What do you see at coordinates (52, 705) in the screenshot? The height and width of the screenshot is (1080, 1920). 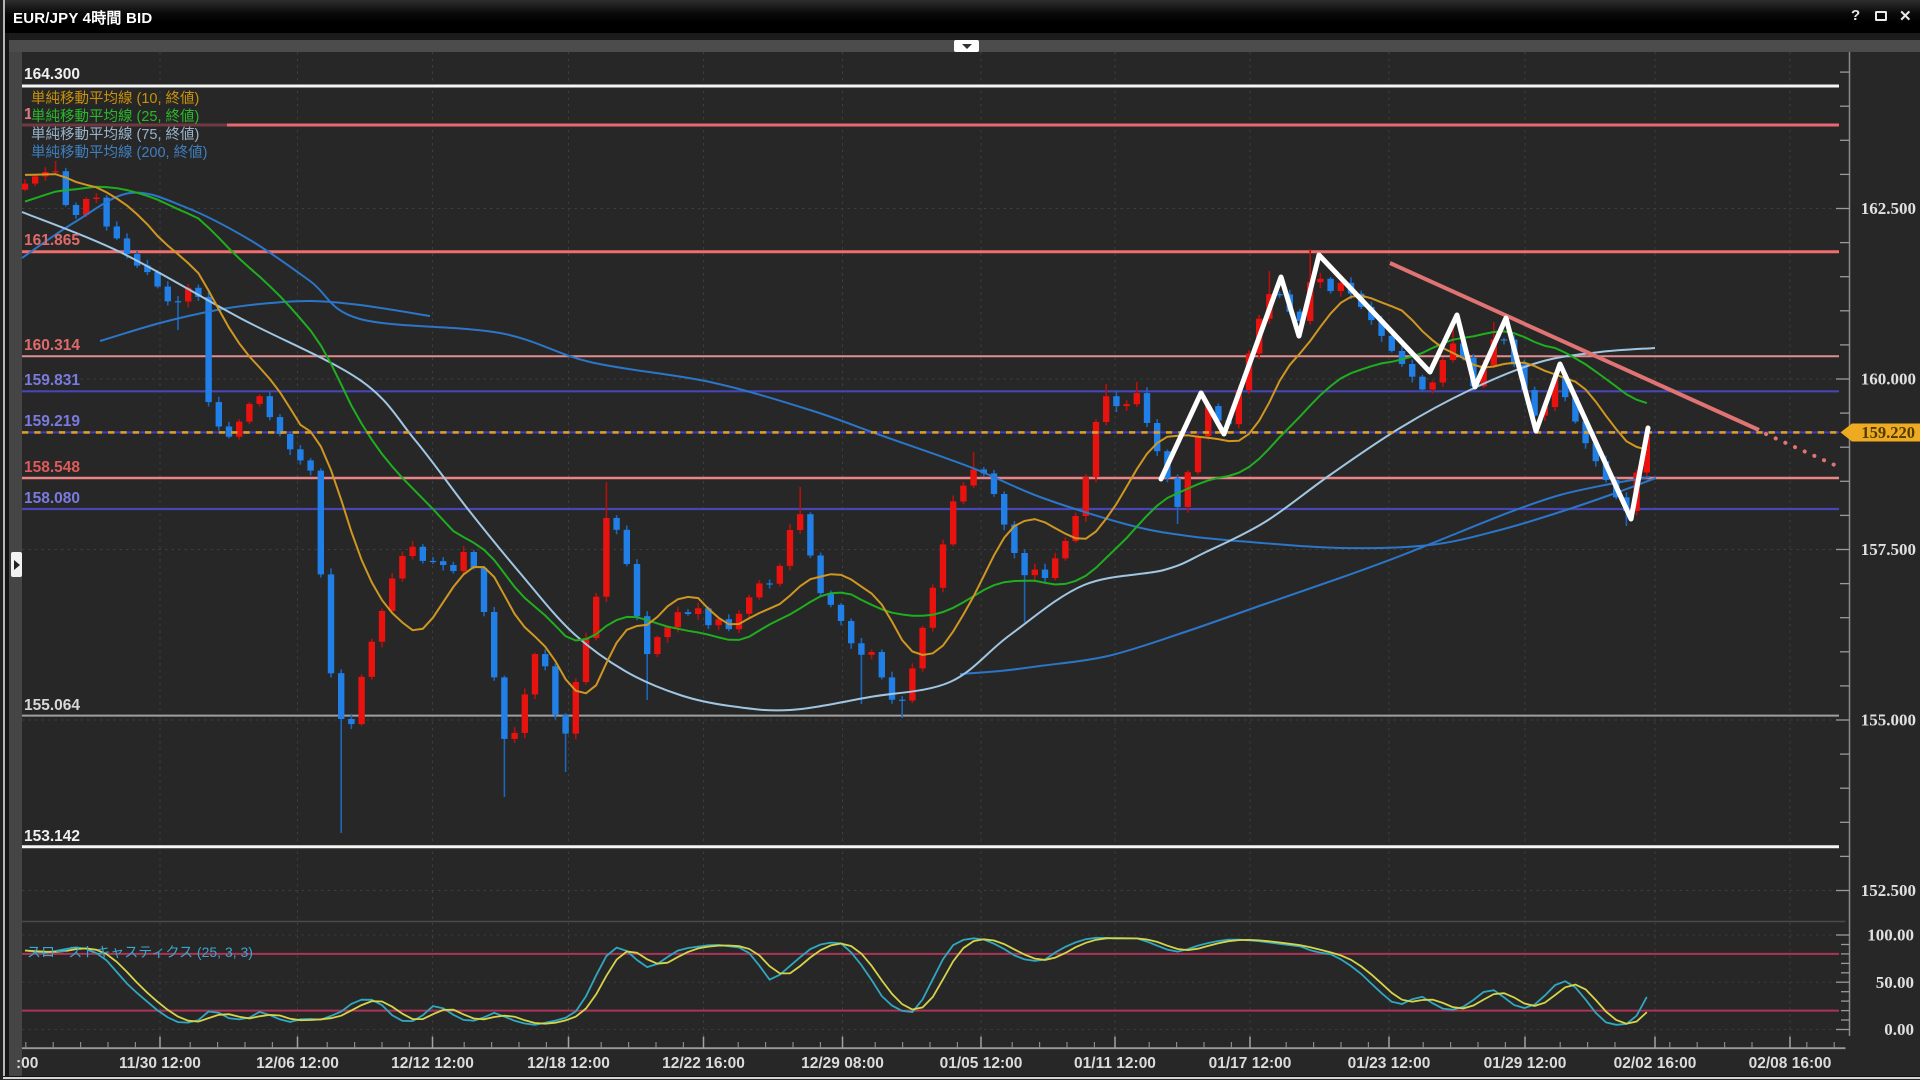 I see `svg-text: 155.064` at bounding box center [52, 705].